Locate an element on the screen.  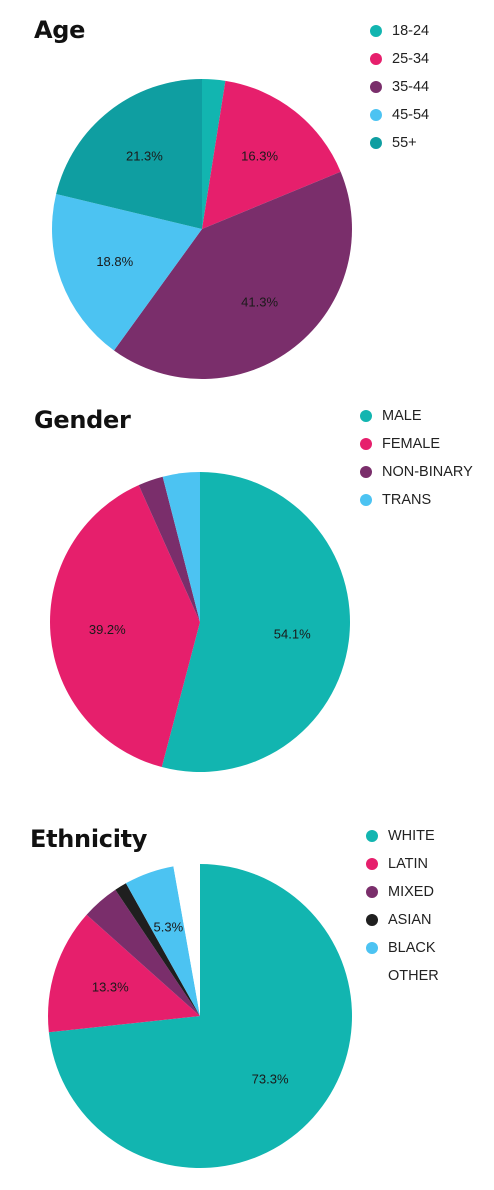
age-legend-item-35-44: 35-44 is located at coordinates (399, 87).